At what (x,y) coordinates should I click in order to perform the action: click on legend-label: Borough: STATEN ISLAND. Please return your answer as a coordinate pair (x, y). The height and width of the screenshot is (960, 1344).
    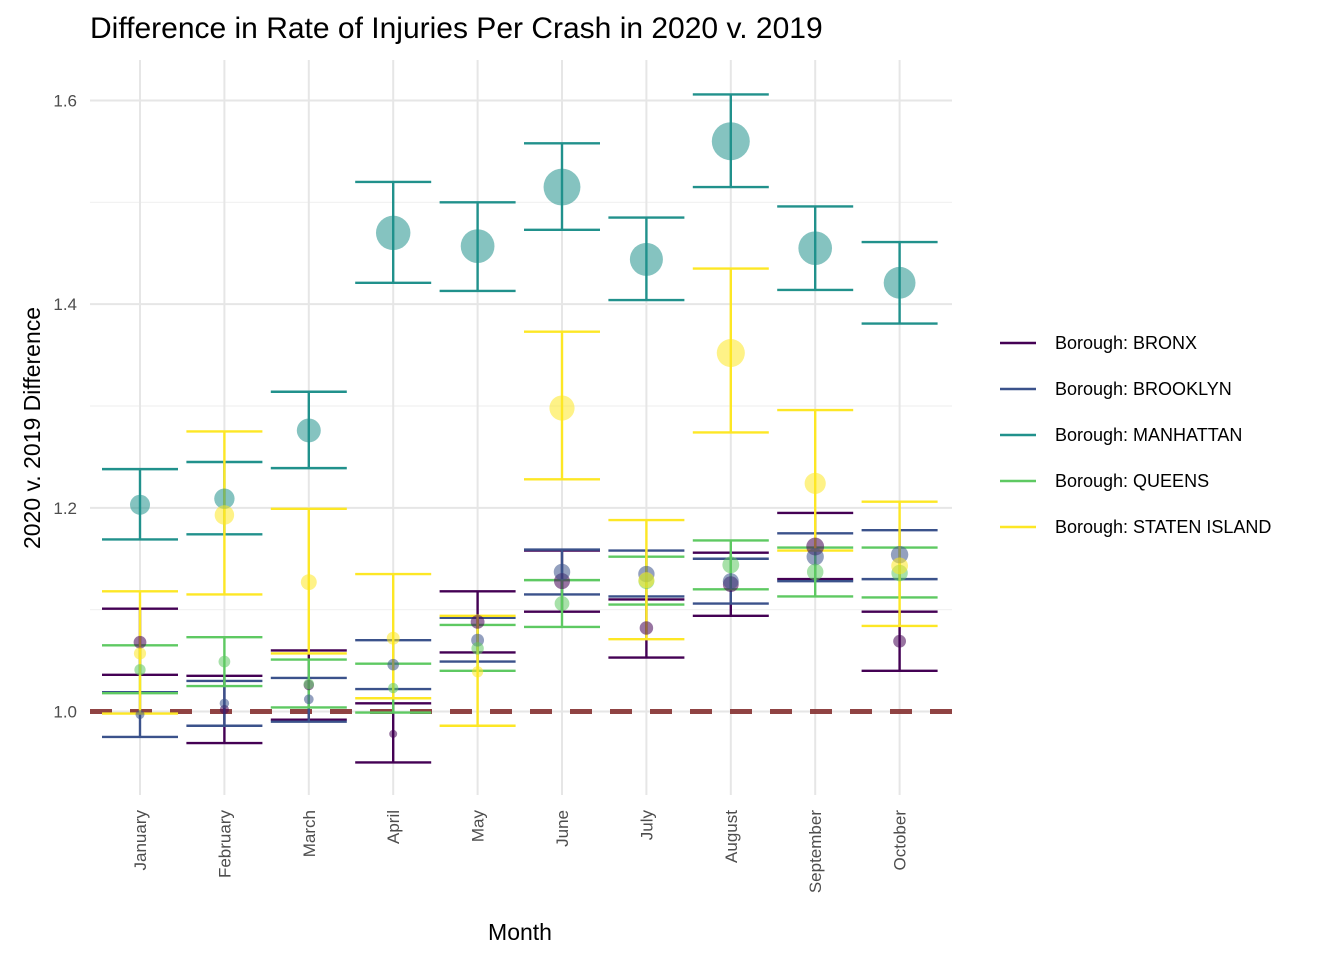
    Looking at the image, I should click on (1163, 527).